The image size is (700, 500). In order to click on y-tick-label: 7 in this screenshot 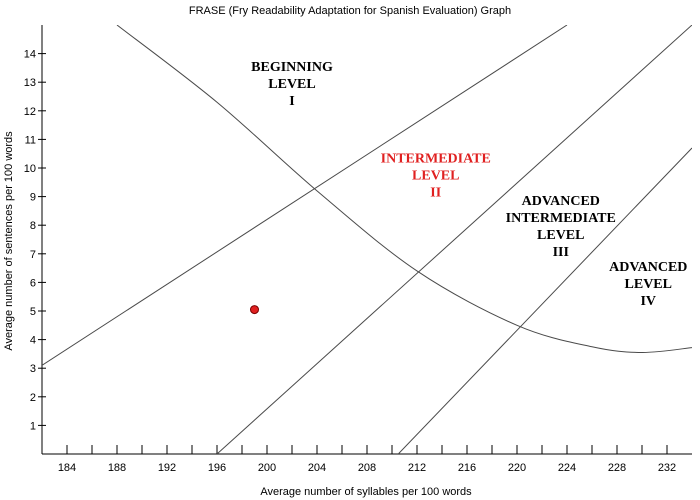, I will do `click(33, 255)`.